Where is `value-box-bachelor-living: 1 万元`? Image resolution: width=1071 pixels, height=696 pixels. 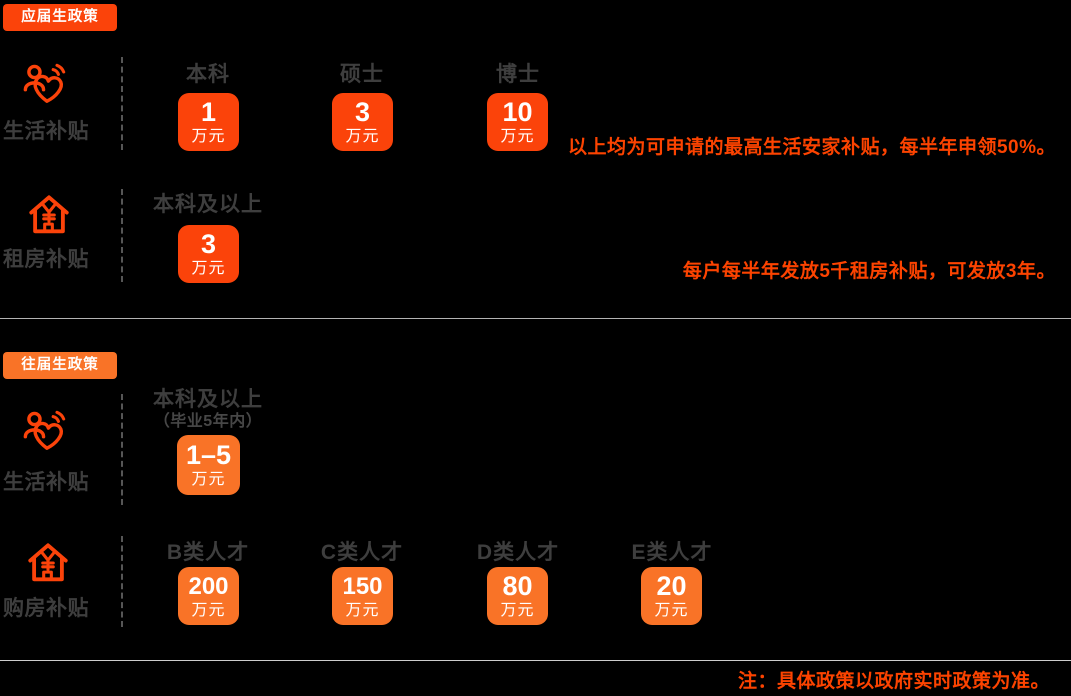
value-box-bachelor-living: 1 万元 is located at coordinates (208, 122).